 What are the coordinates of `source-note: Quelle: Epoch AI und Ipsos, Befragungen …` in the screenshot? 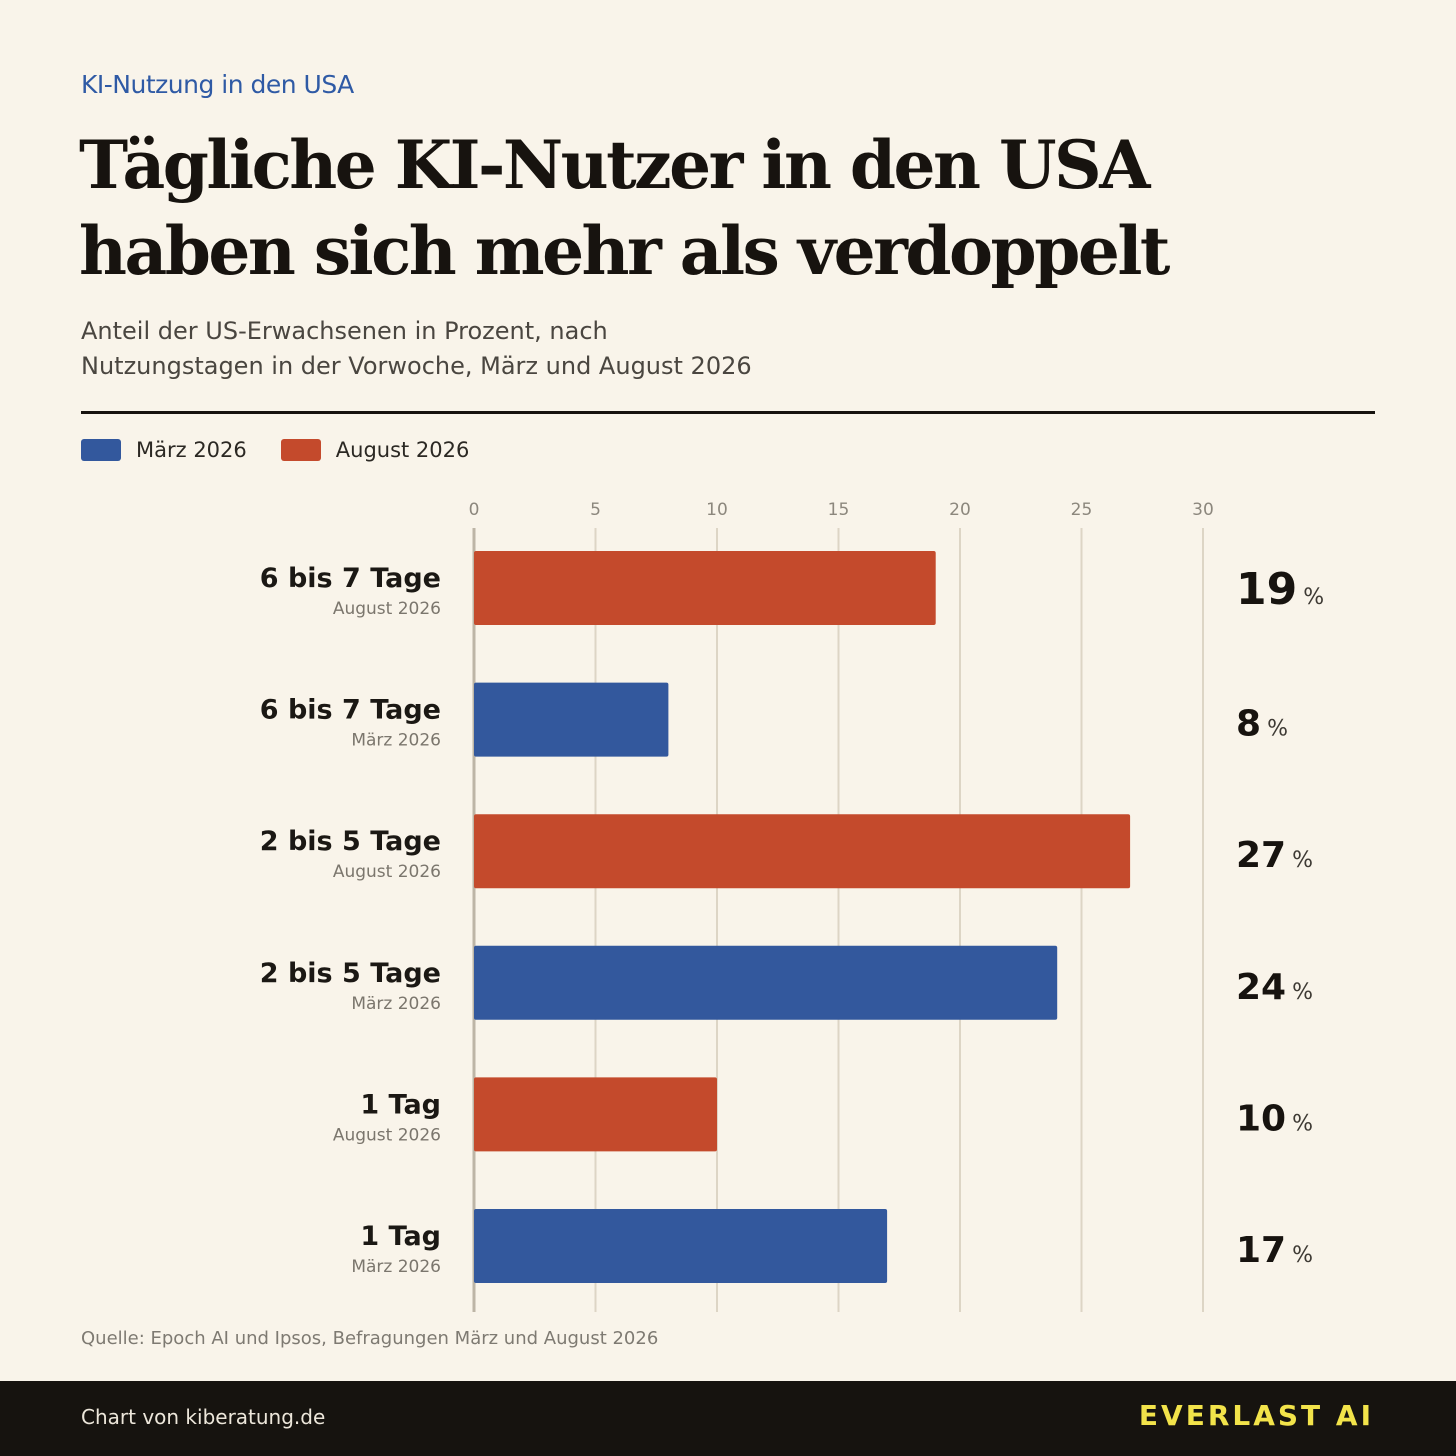 It's located at (370, 1338).